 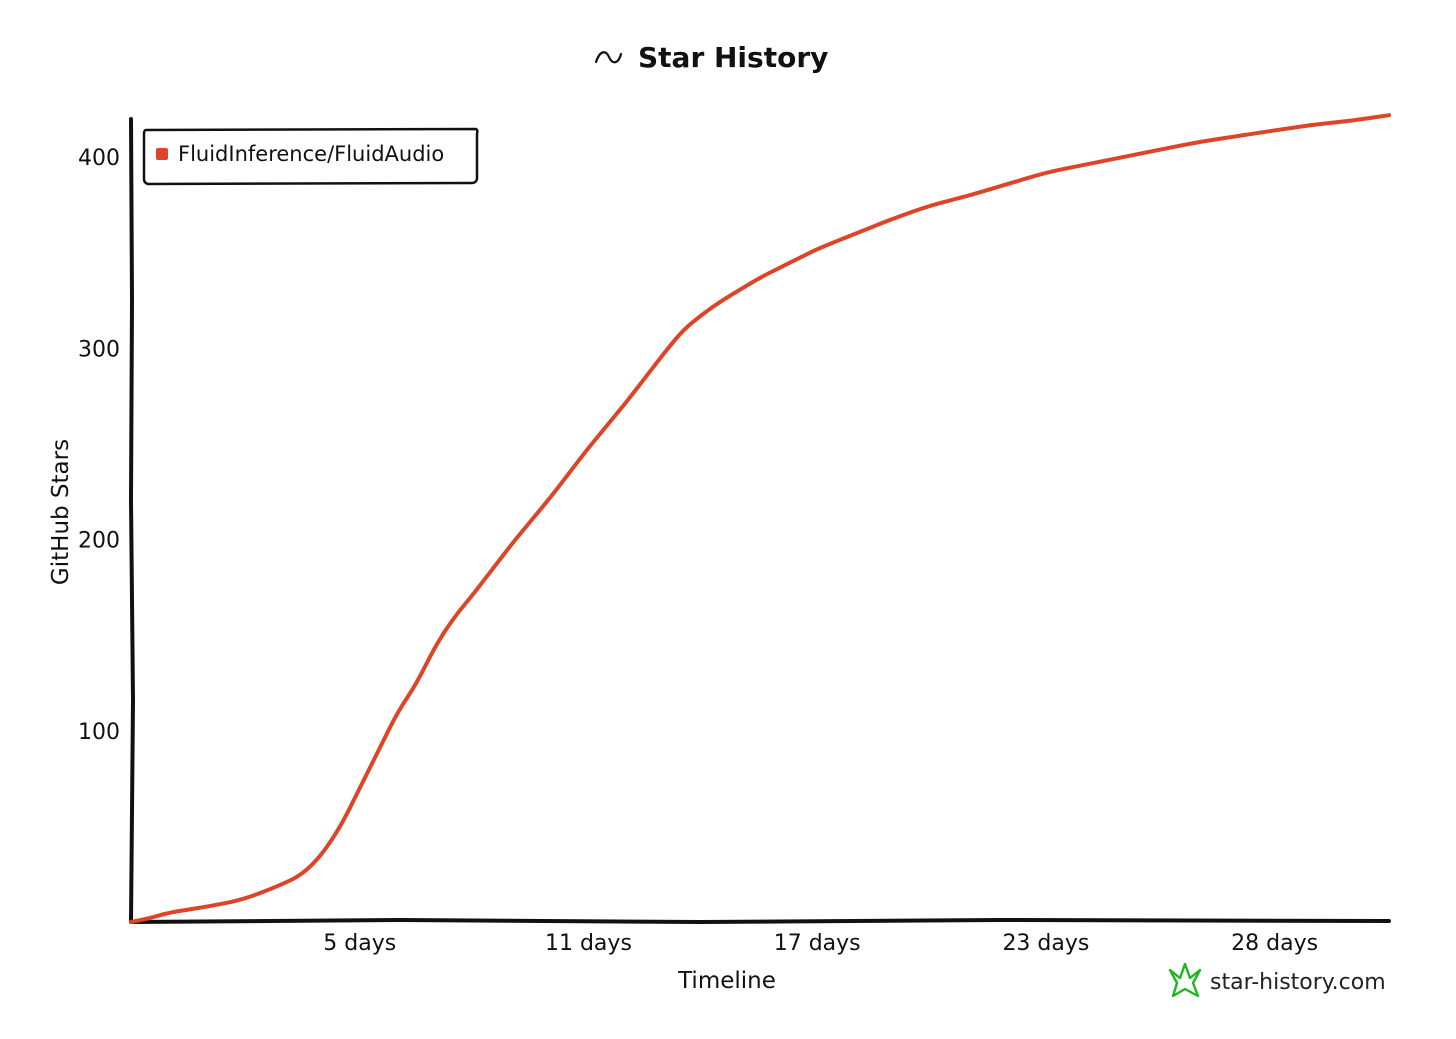 I want to click on x-tick-label: 23 days, so click(x=1045, y=943).